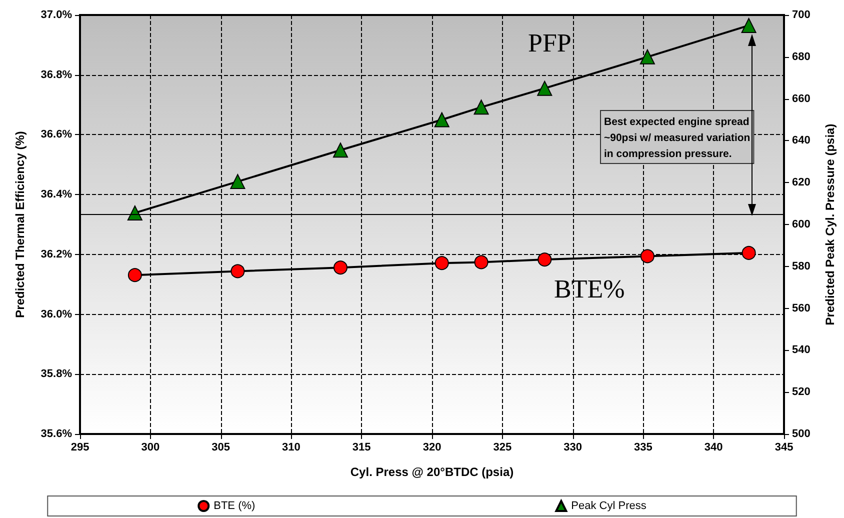  I want to click on y-tick-label: 36.6%, so click(56, 134).